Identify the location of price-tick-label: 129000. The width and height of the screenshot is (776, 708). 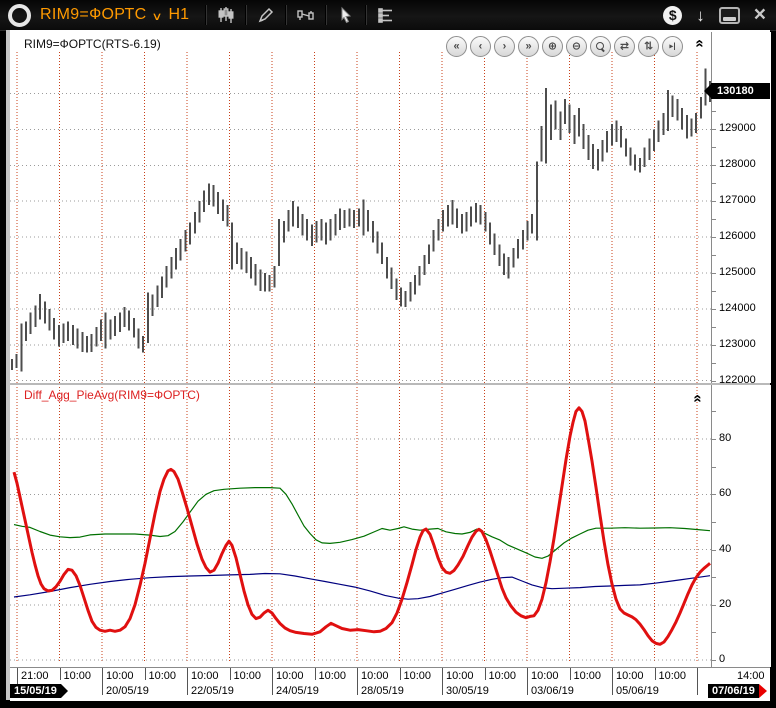
(737, 128).